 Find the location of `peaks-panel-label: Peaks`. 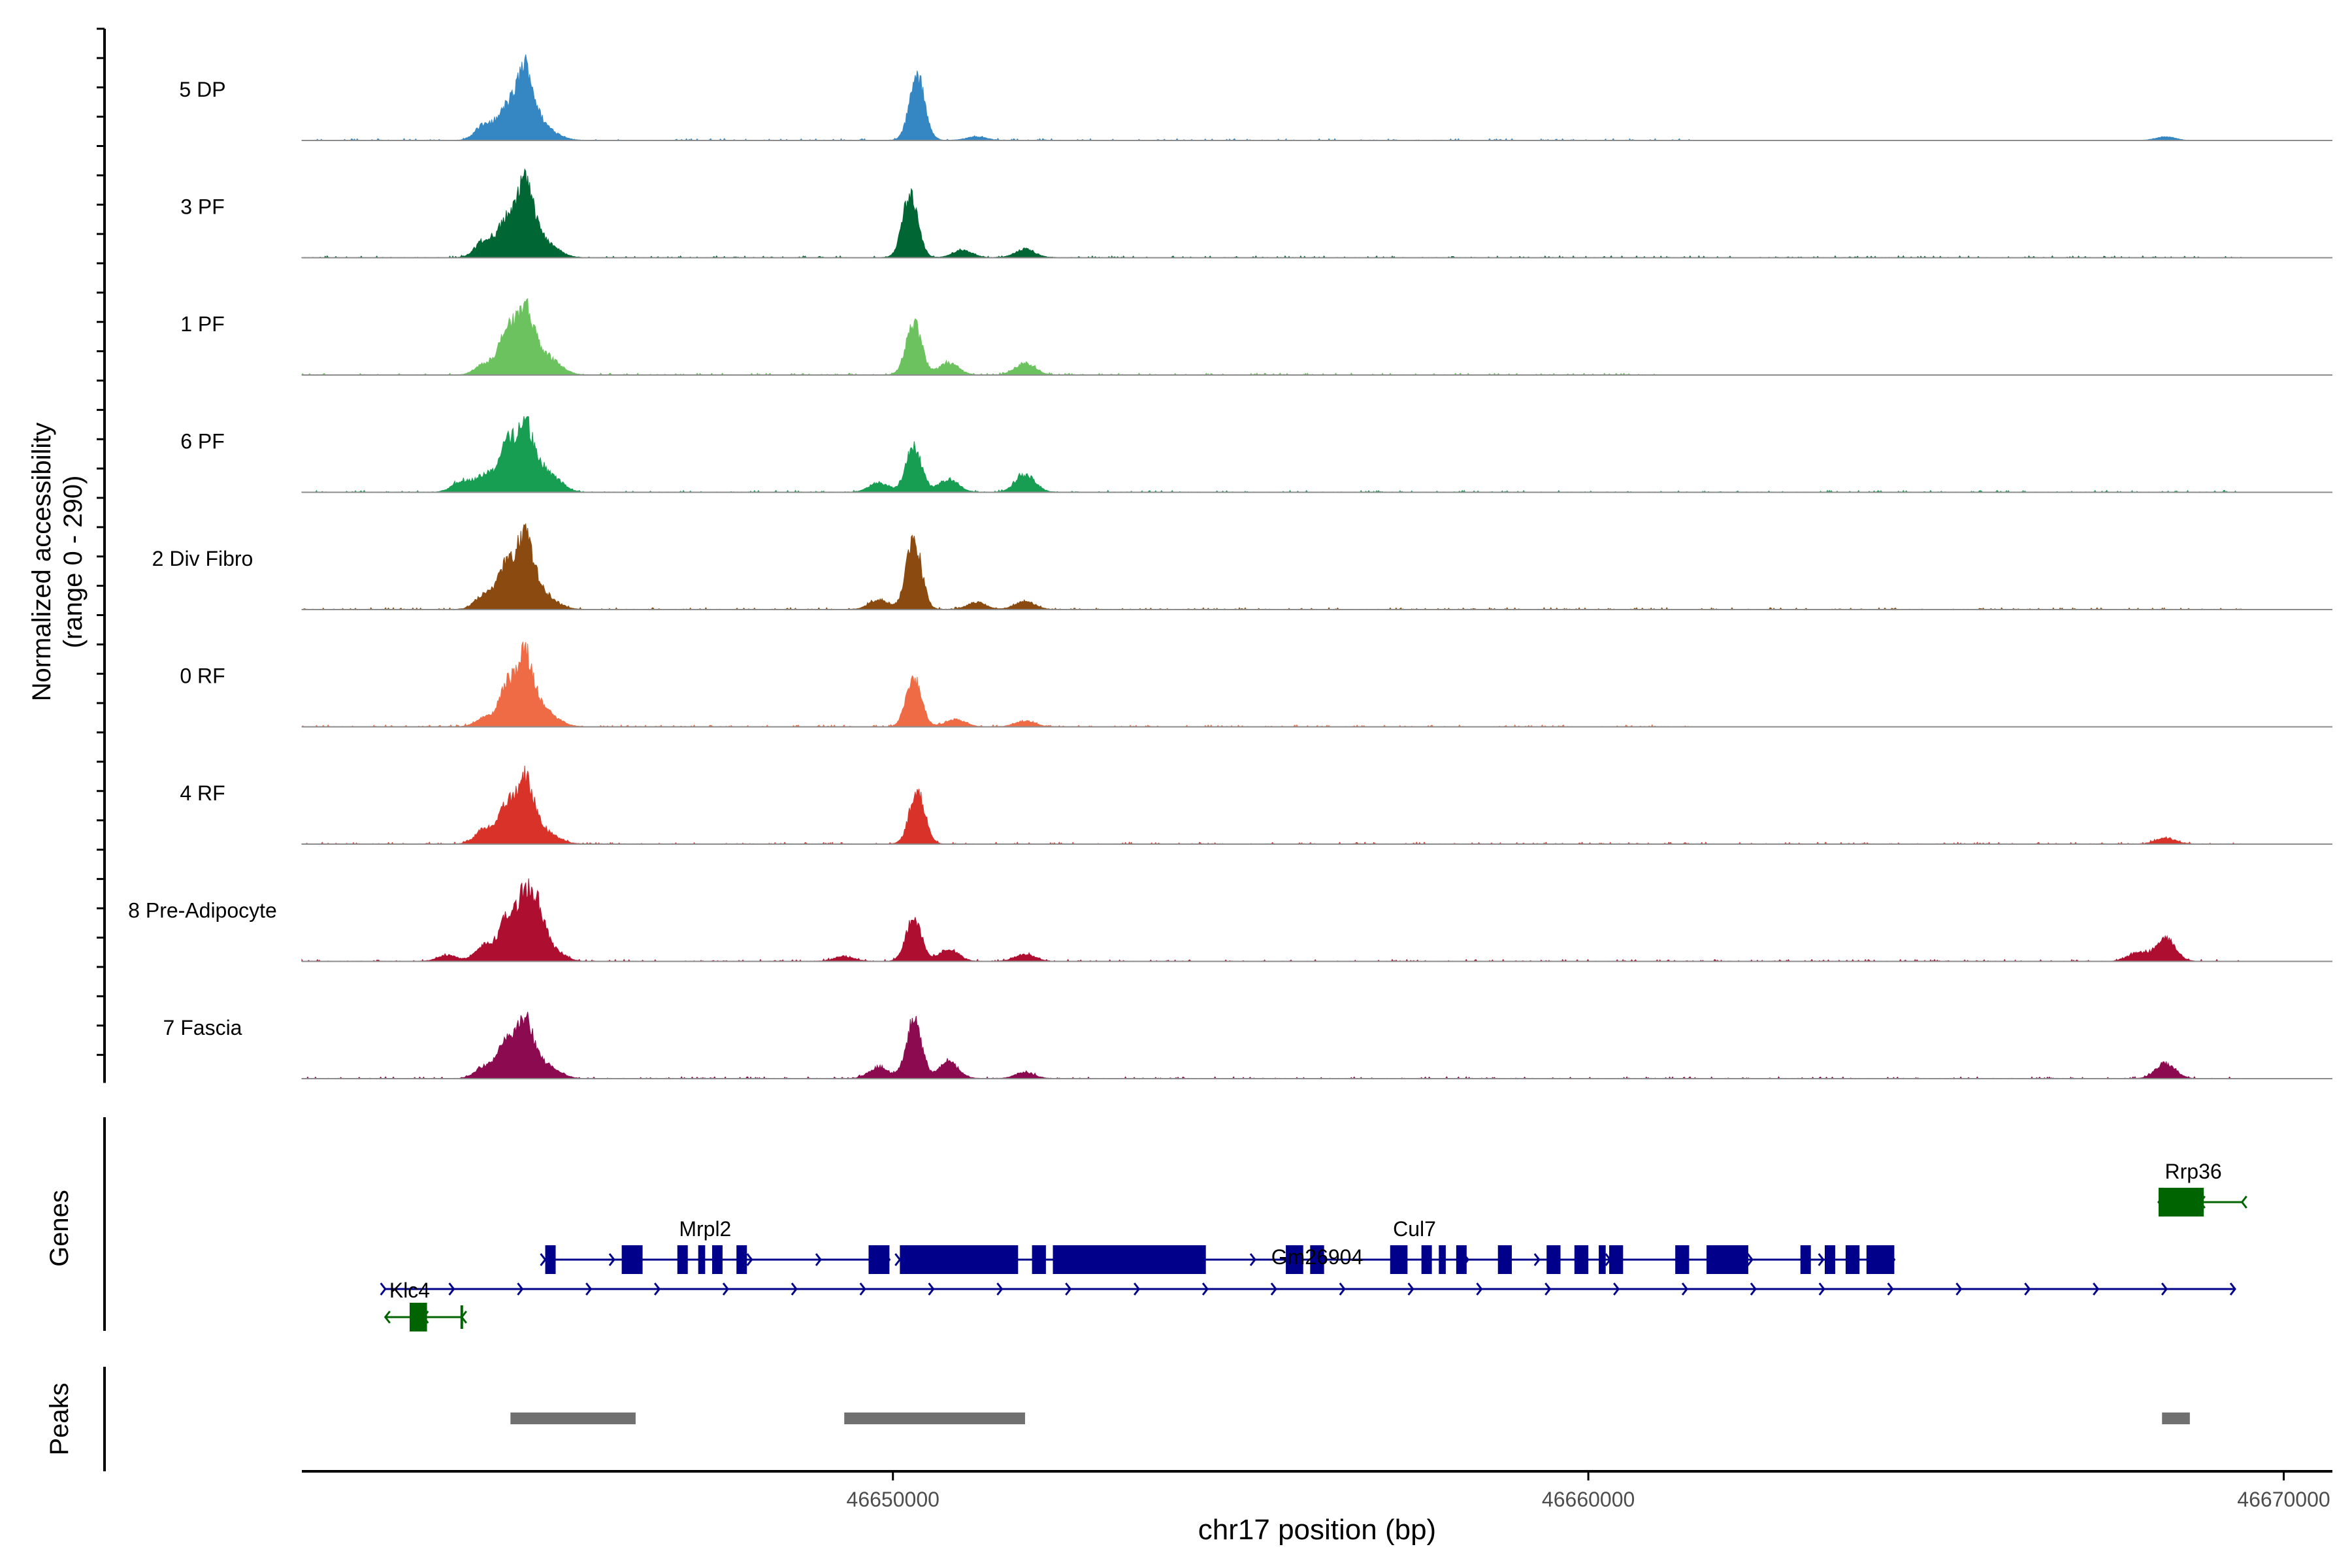

peaks-panel-label: Peaks is located at coordinates (59, 1418).